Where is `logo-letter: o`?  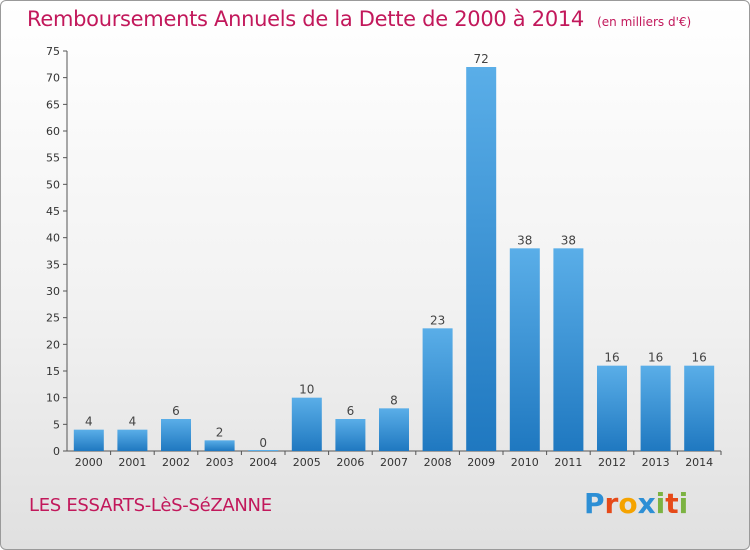
logo-letter: o is located at coordinates (628, 503).